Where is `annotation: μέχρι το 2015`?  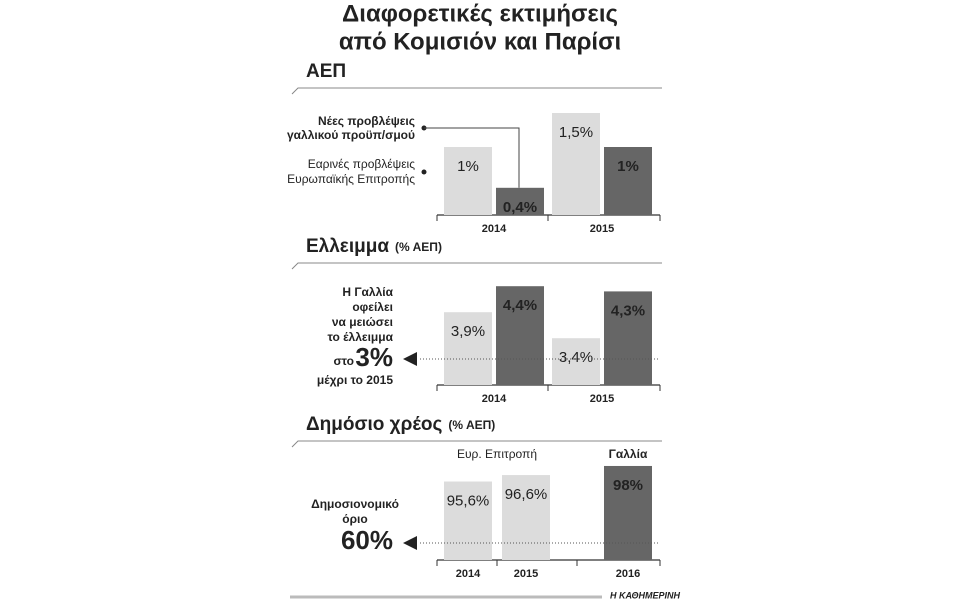 annotation: μέχρι το 2015 is located at coordinates (355, 380).